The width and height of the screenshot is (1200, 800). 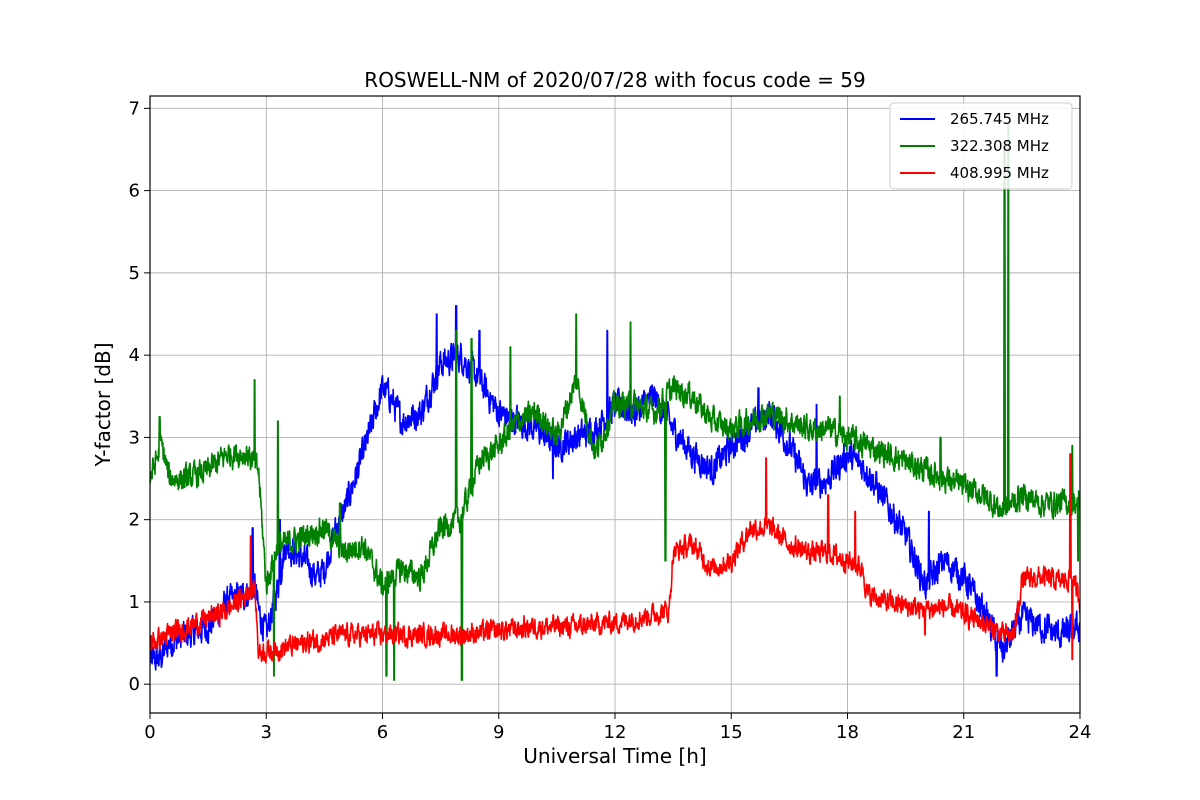 I want to click on legend: 265.745 MHz 322.308 MHz 408.995 MHz, so click(x=981, y=146).